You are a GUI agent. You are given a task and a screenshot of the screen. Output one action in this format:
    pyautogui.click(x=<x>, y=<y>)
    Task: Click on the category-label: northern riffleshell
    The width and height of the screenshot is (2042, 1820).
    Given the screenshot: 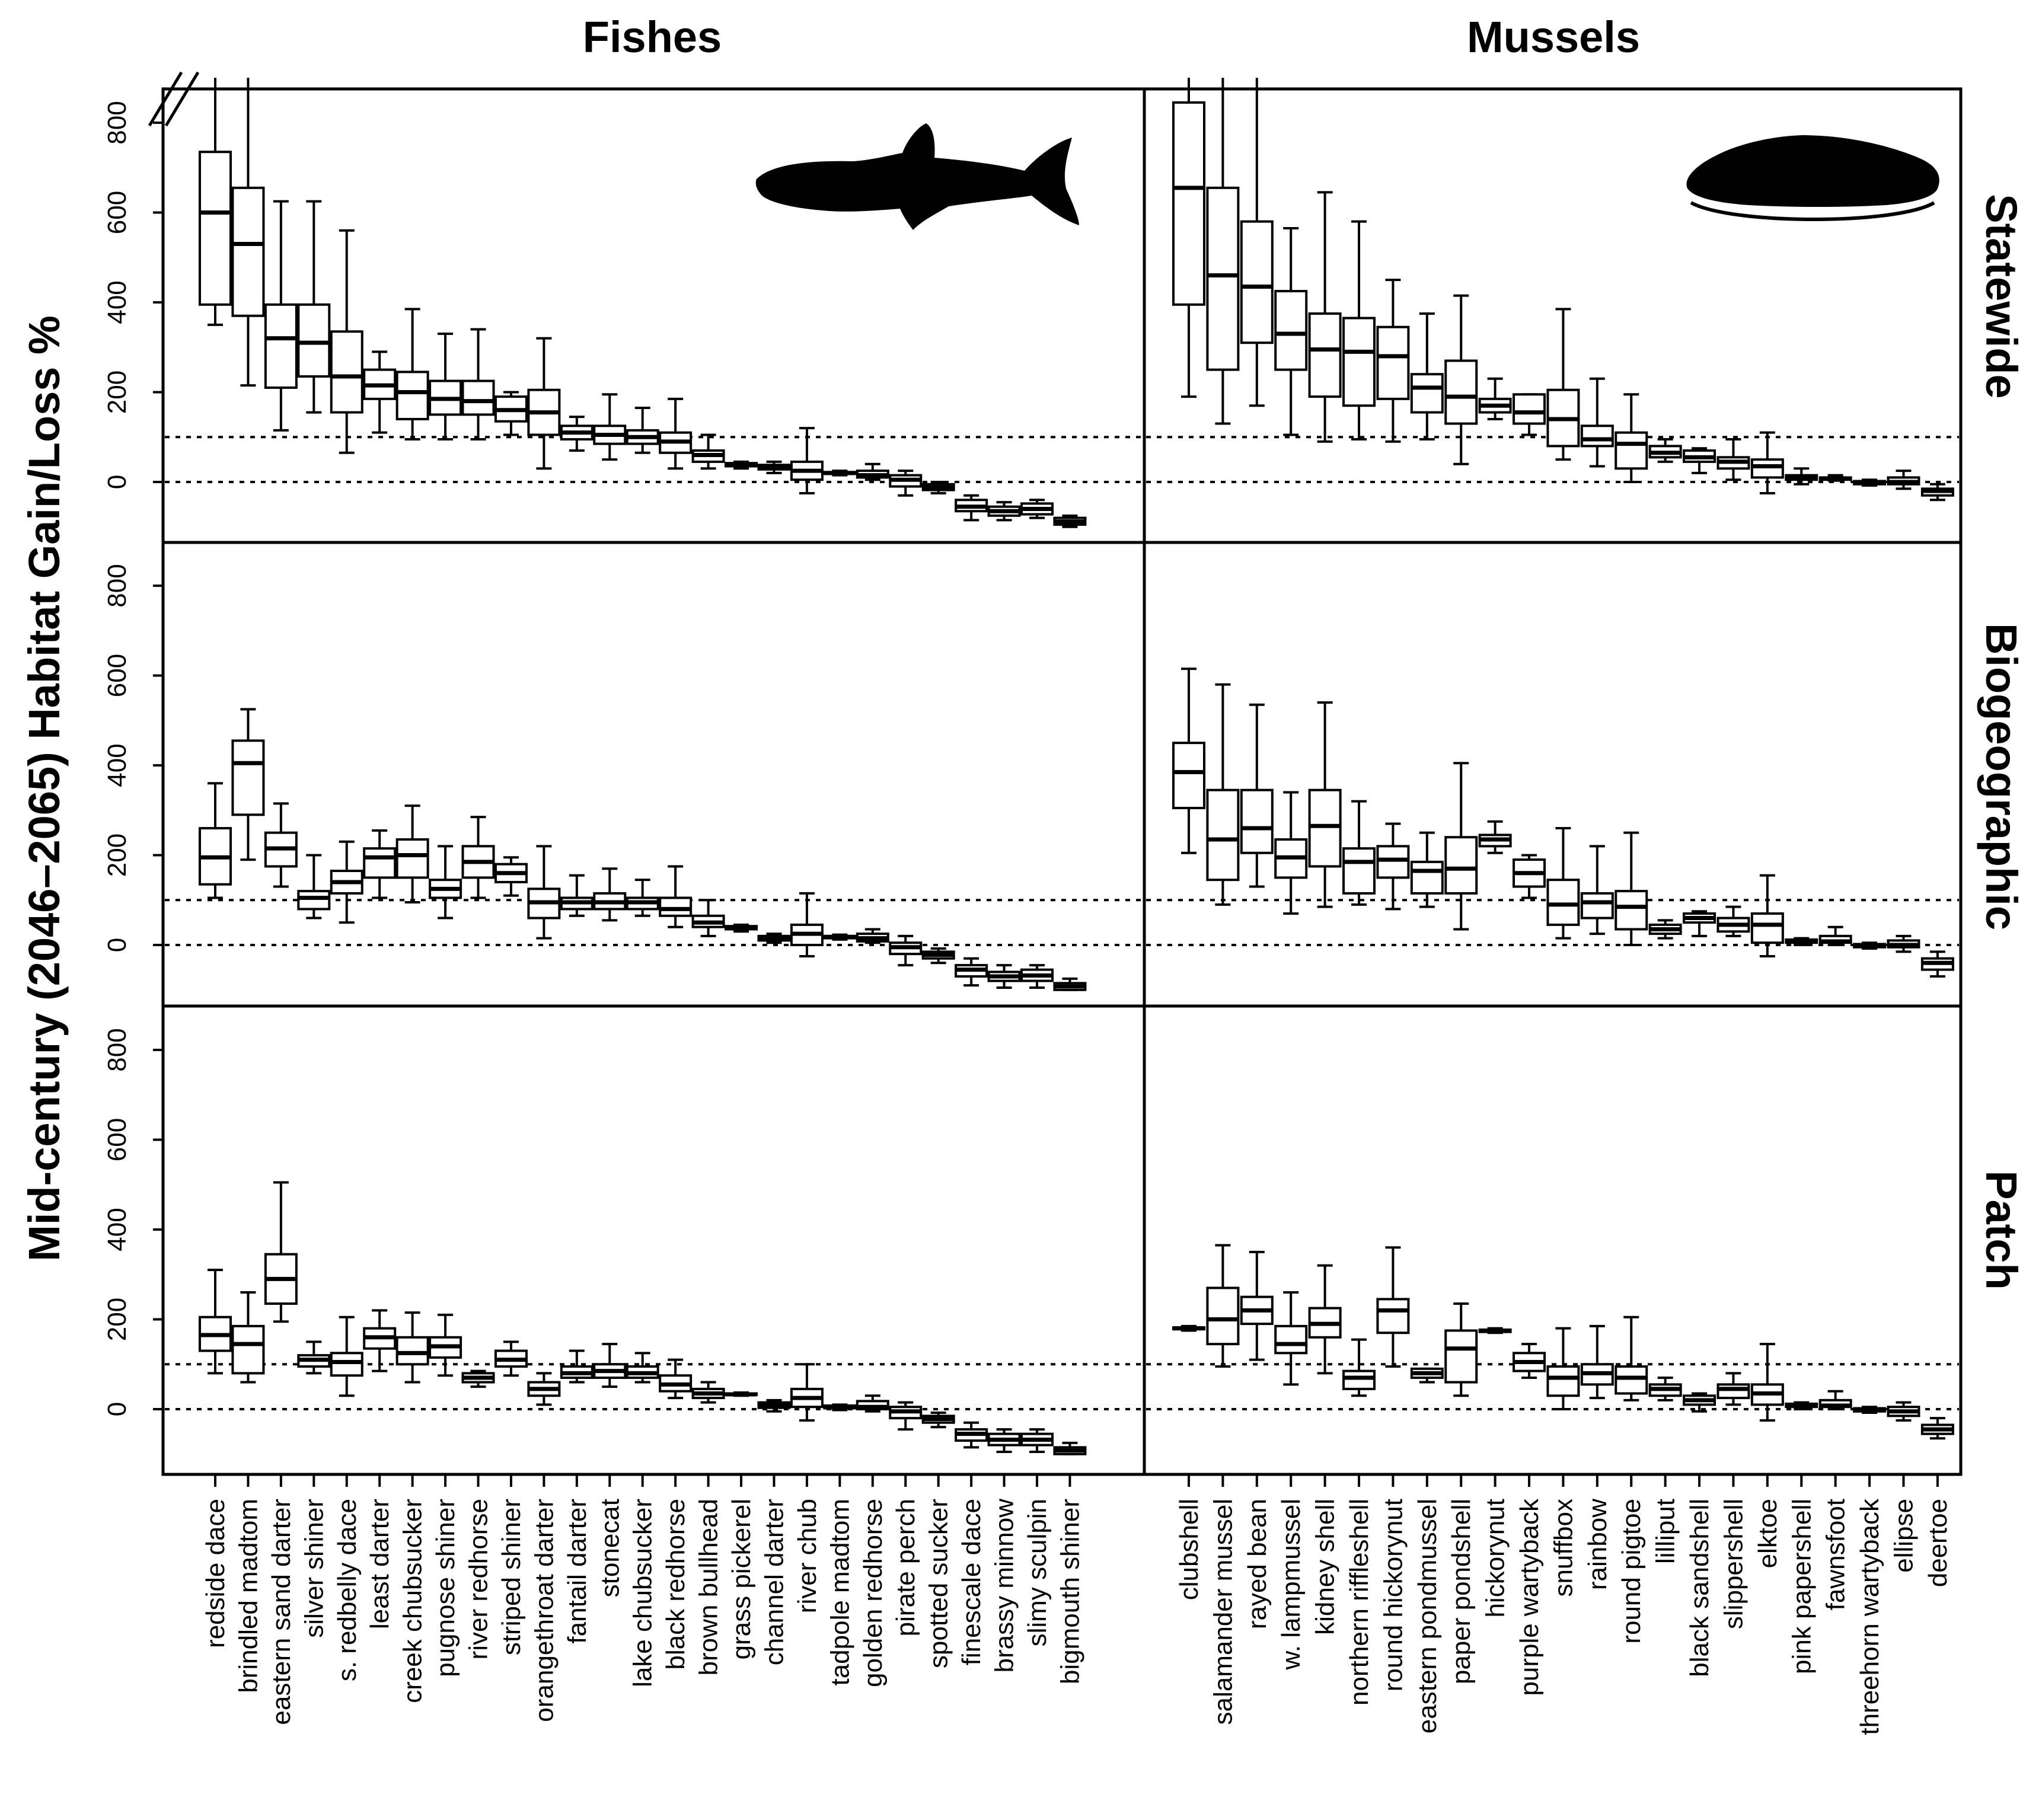 What is the action you would take?
    pyautogui.click(x=1359, y=1603)
    